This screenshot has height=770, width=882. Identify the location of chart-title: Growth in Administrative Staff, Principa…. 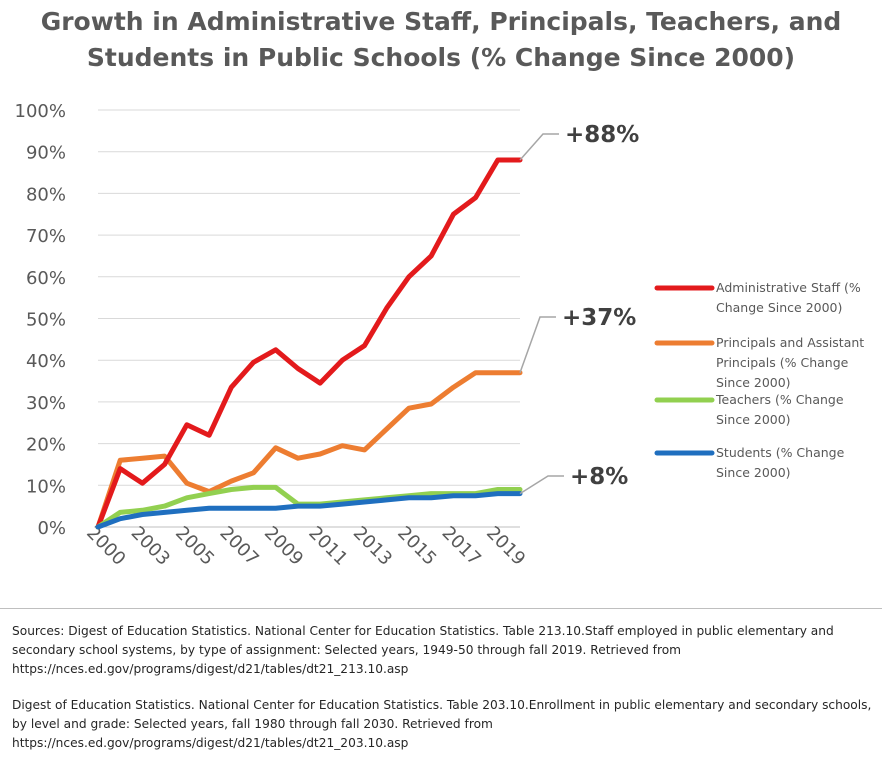
(441, 40).